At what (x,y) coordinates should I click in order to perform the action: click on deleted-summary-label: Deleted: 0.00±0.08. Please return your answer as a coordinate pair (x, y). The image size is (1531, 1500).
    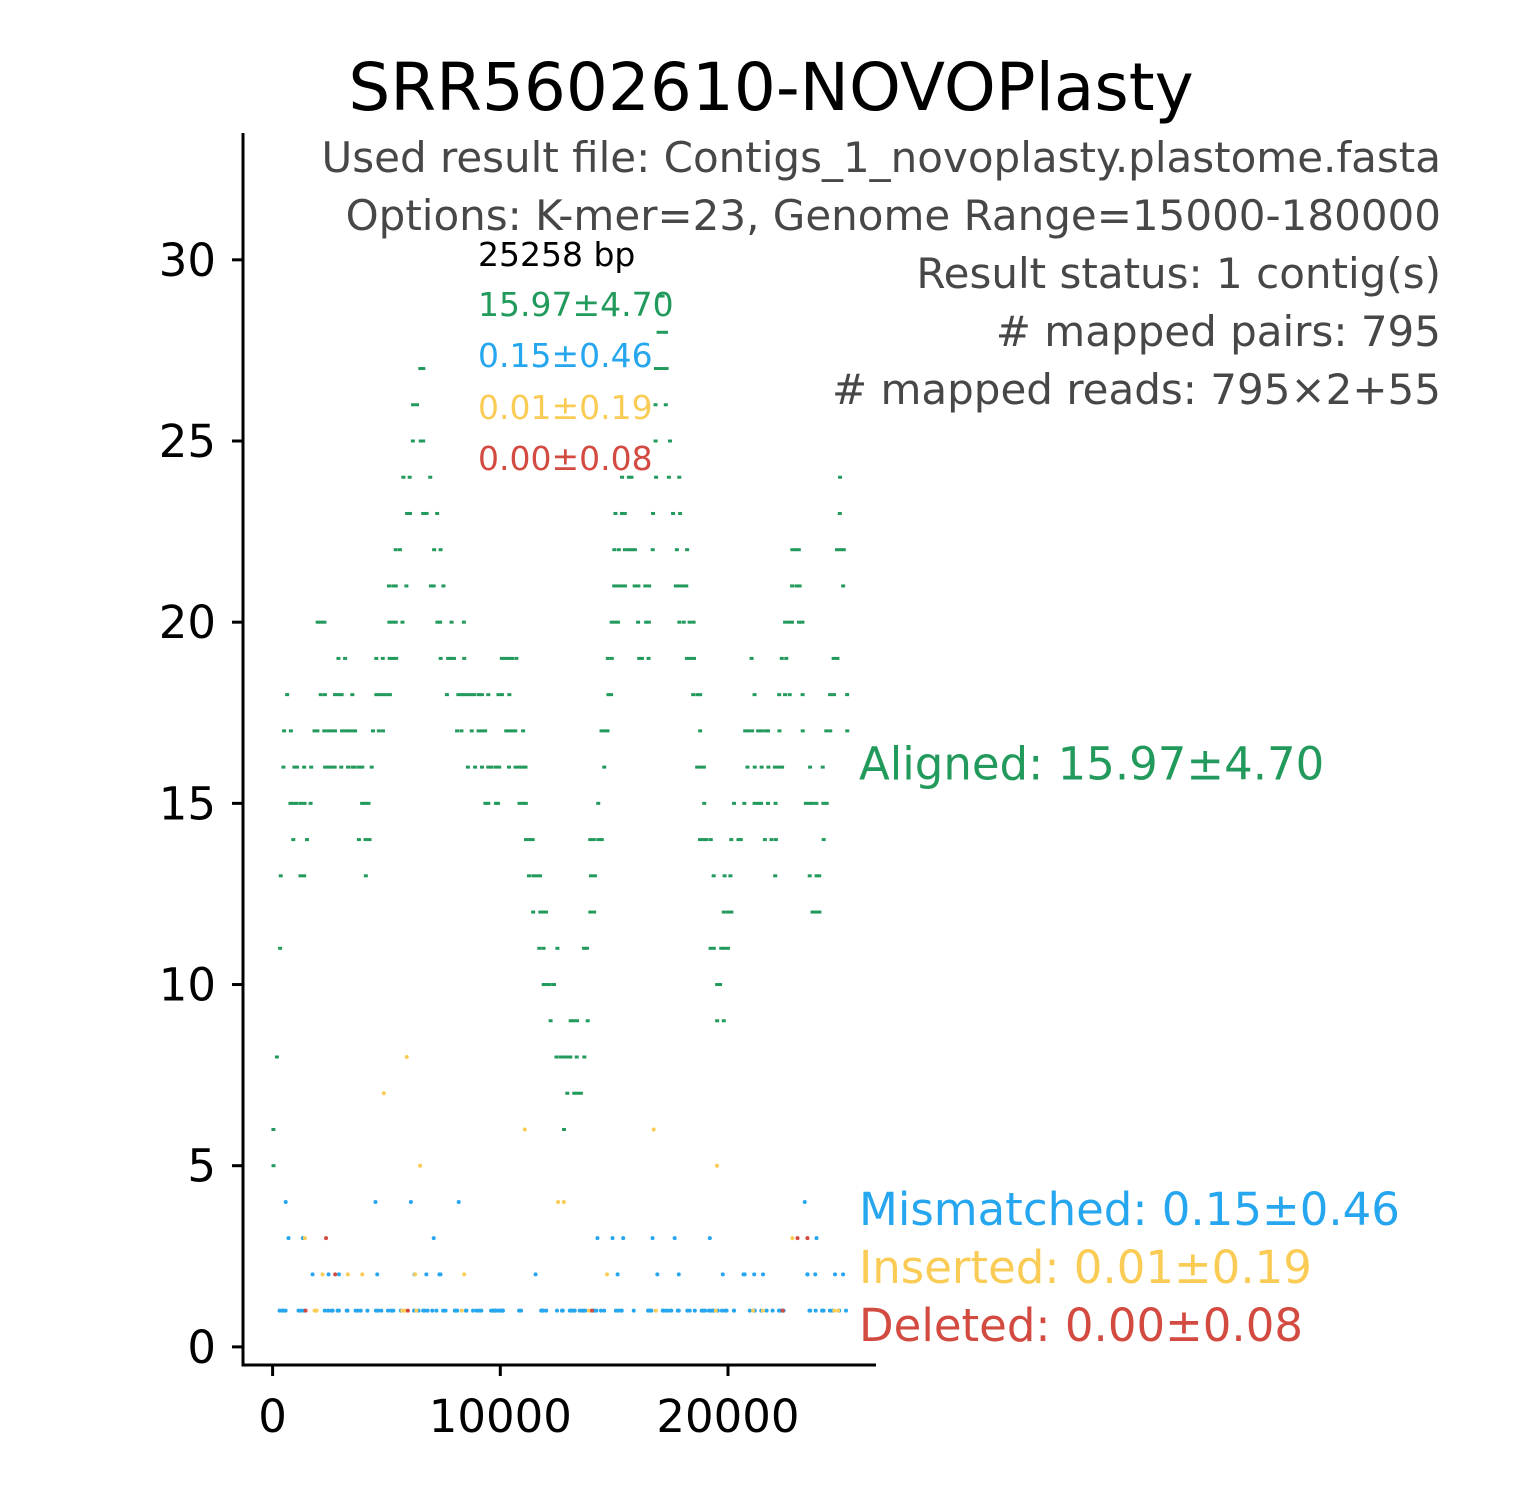
    Looking at the image, I should click on (1081, 1325).